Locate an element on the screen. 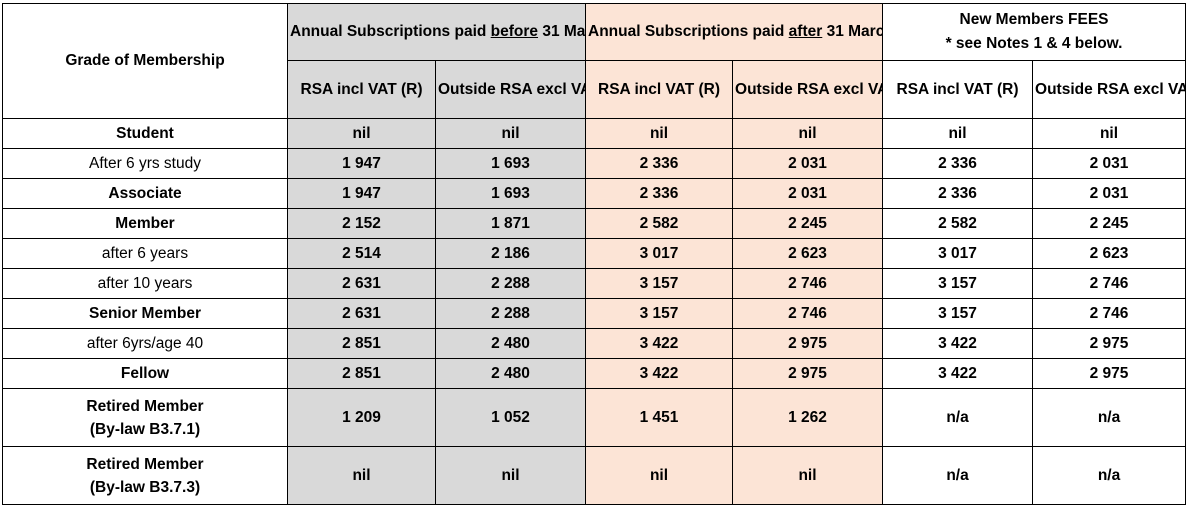 This screenshot has width=1187, height=511. group-before-suffix: 31 March 2026 is located at coordinates (564, 31).